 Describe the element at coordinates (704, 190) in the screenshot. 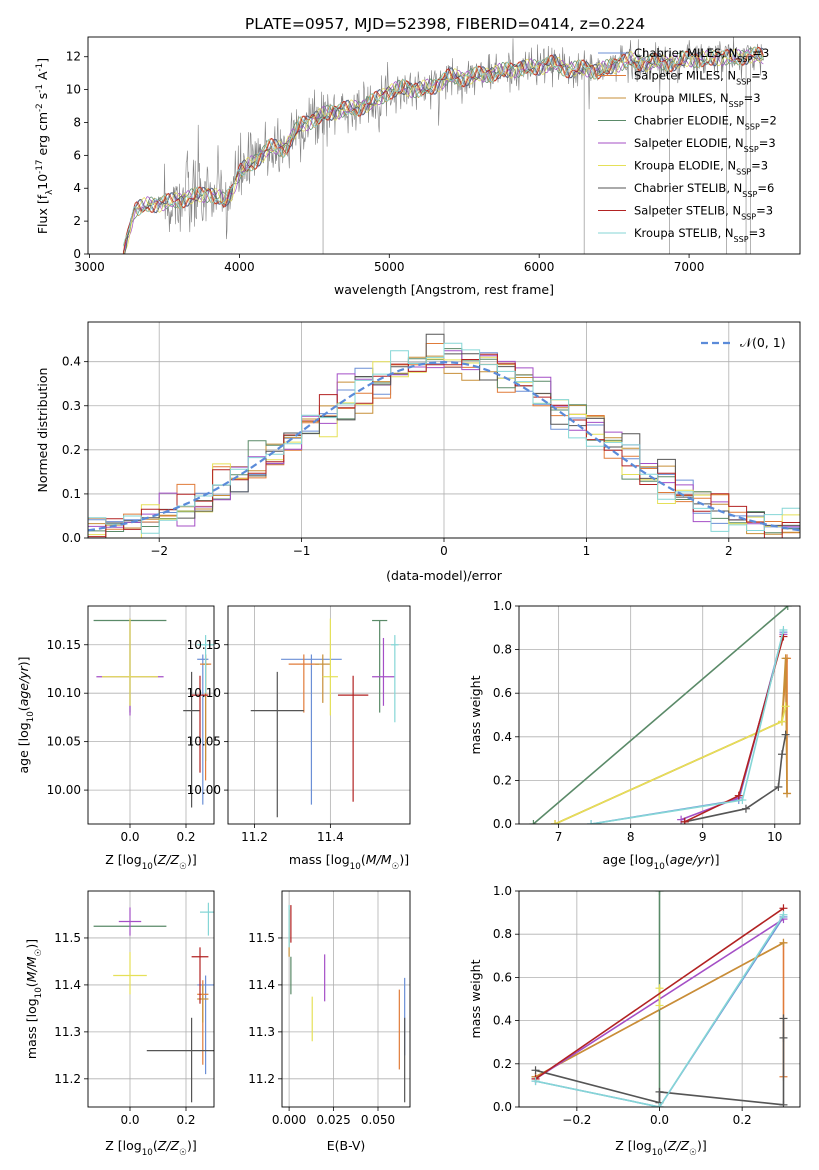

I see `legend-entry: Chabrier STELIB, NSSP=6` at that location.